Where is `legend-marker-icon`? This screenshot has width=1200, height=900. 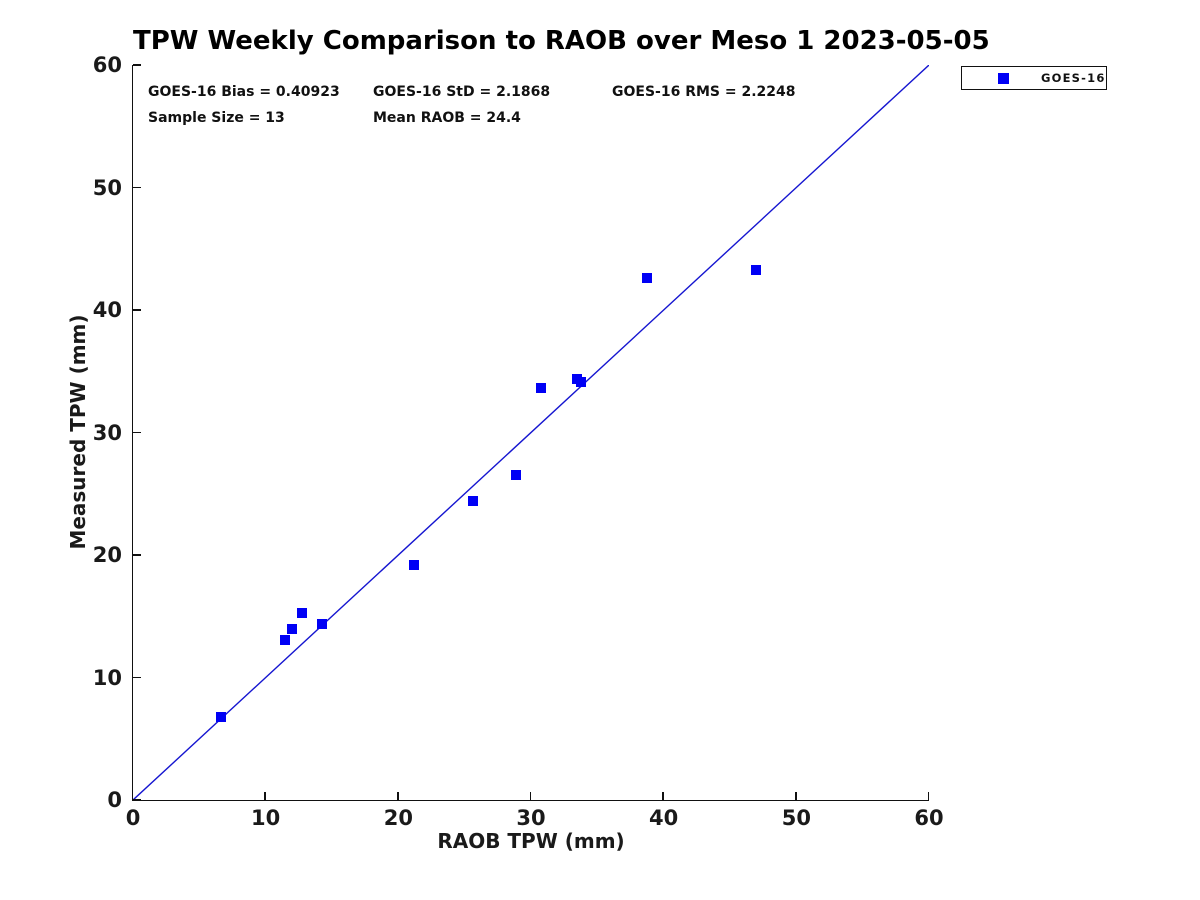 legend-marker-icon is located at coordinates (1003, 78).